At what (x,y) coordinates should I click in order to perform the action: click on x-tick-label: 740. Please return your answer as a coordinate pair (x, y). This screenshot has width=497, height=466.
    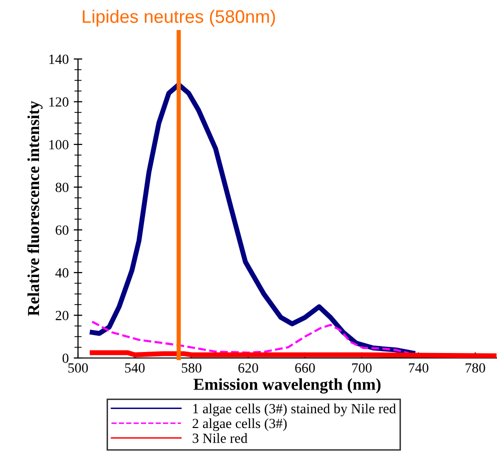
    Looking at the image, I should click on (418, 368).